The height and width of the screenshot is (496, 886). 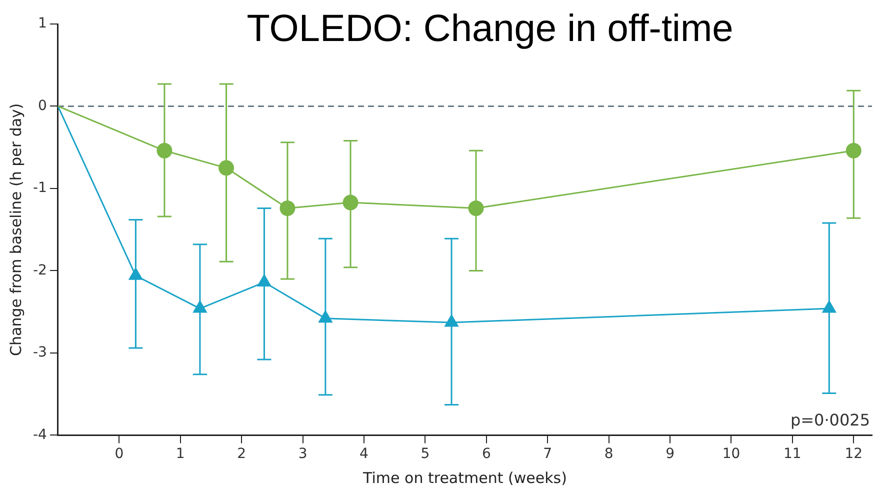 What do you see at coordinates (303, 454) in the screenshot?
I see `x-tick-label: 3` at bounding box center [303, 454].